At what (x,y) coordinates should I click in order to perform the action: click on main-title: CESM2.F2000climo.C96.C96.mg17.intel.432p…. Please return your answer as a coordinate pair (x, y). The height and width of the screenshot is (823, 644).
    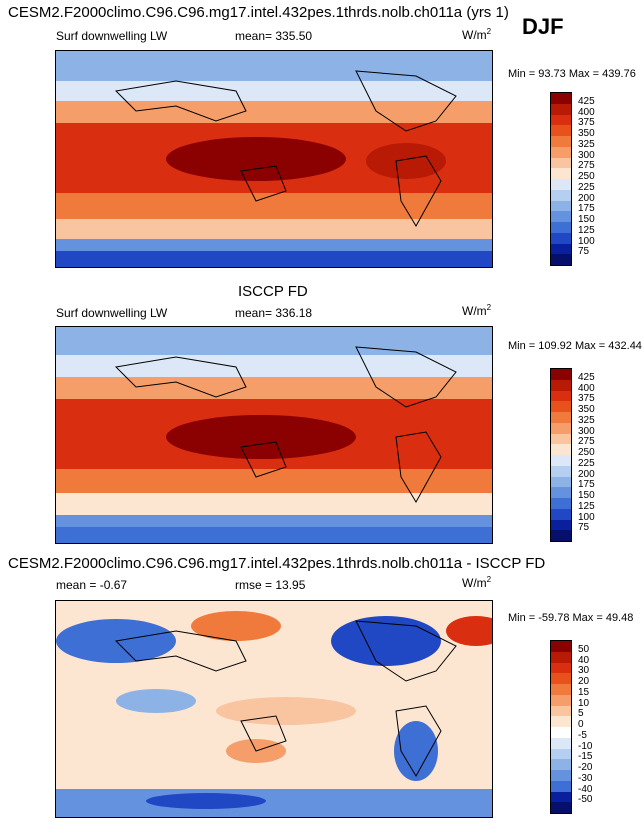
    Looking at the image, I should click on (258, 12).